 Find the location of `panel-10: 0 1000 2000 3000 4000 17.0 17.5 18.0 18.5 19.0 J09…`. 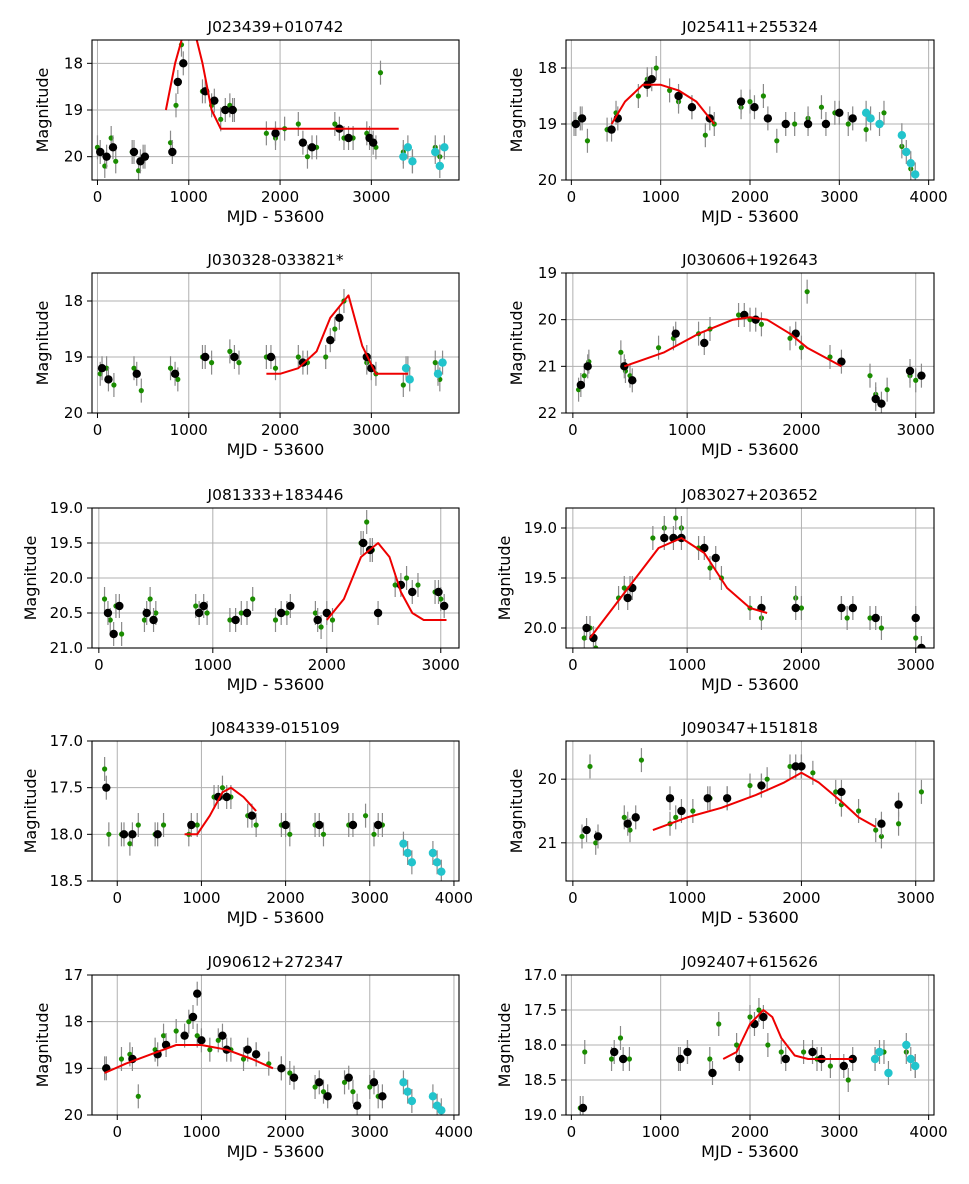

panel-10: 0 1000 2000 3000 4000 17.0 17.5 18.0 18.5 19.0 J09… is located at coordinates (721, 1057).